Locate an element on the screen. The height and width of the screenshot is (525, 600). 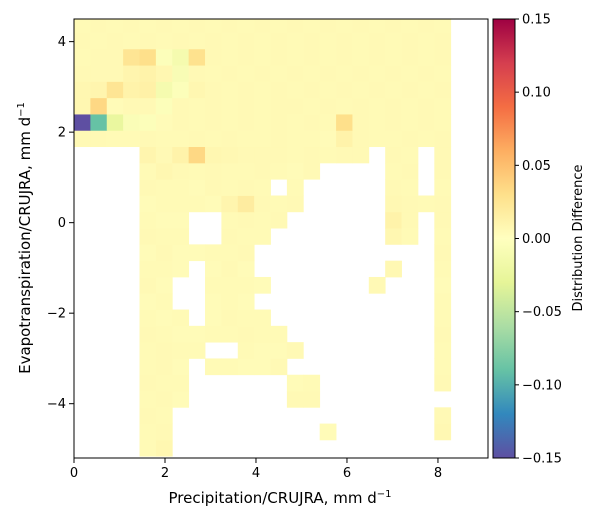
x-axis-label: Precipitation/CRUJRA, mm d−1 is located at coordinates (280, 498).